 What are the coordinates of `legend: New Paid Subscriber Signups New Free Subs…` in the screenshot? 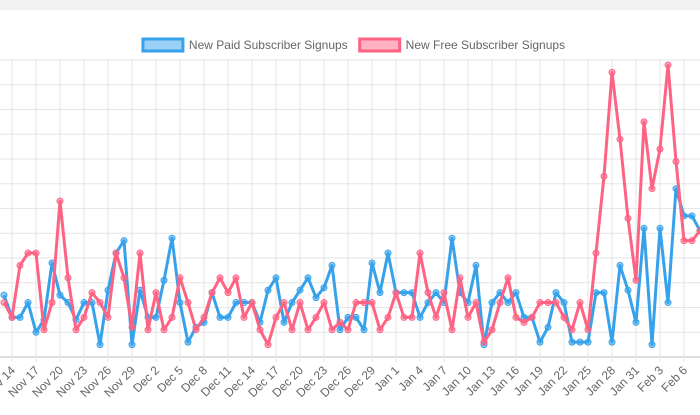 It's located at (353, 45).